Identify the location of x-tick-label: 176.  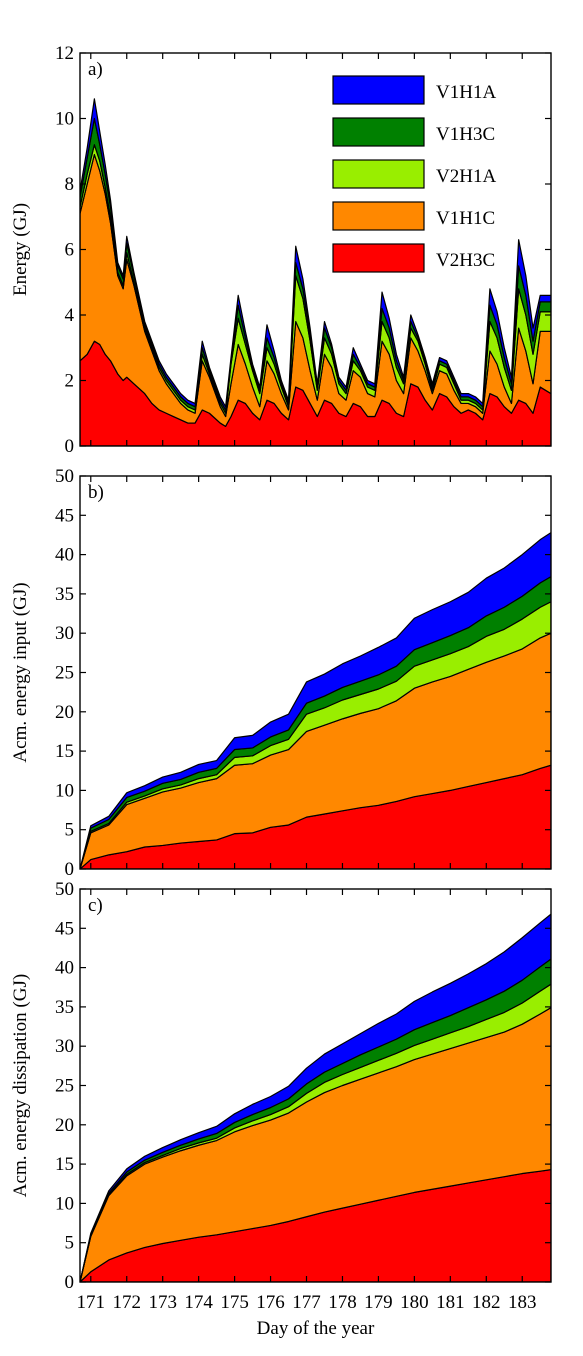
(270, 1302).